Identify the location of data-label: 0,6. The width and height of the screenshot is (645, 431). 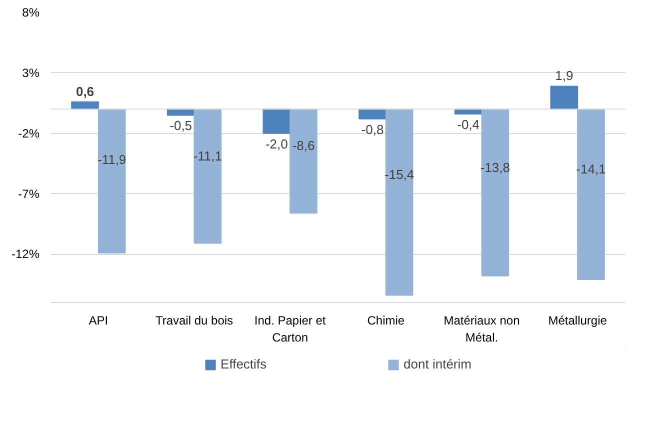
(85, 91).